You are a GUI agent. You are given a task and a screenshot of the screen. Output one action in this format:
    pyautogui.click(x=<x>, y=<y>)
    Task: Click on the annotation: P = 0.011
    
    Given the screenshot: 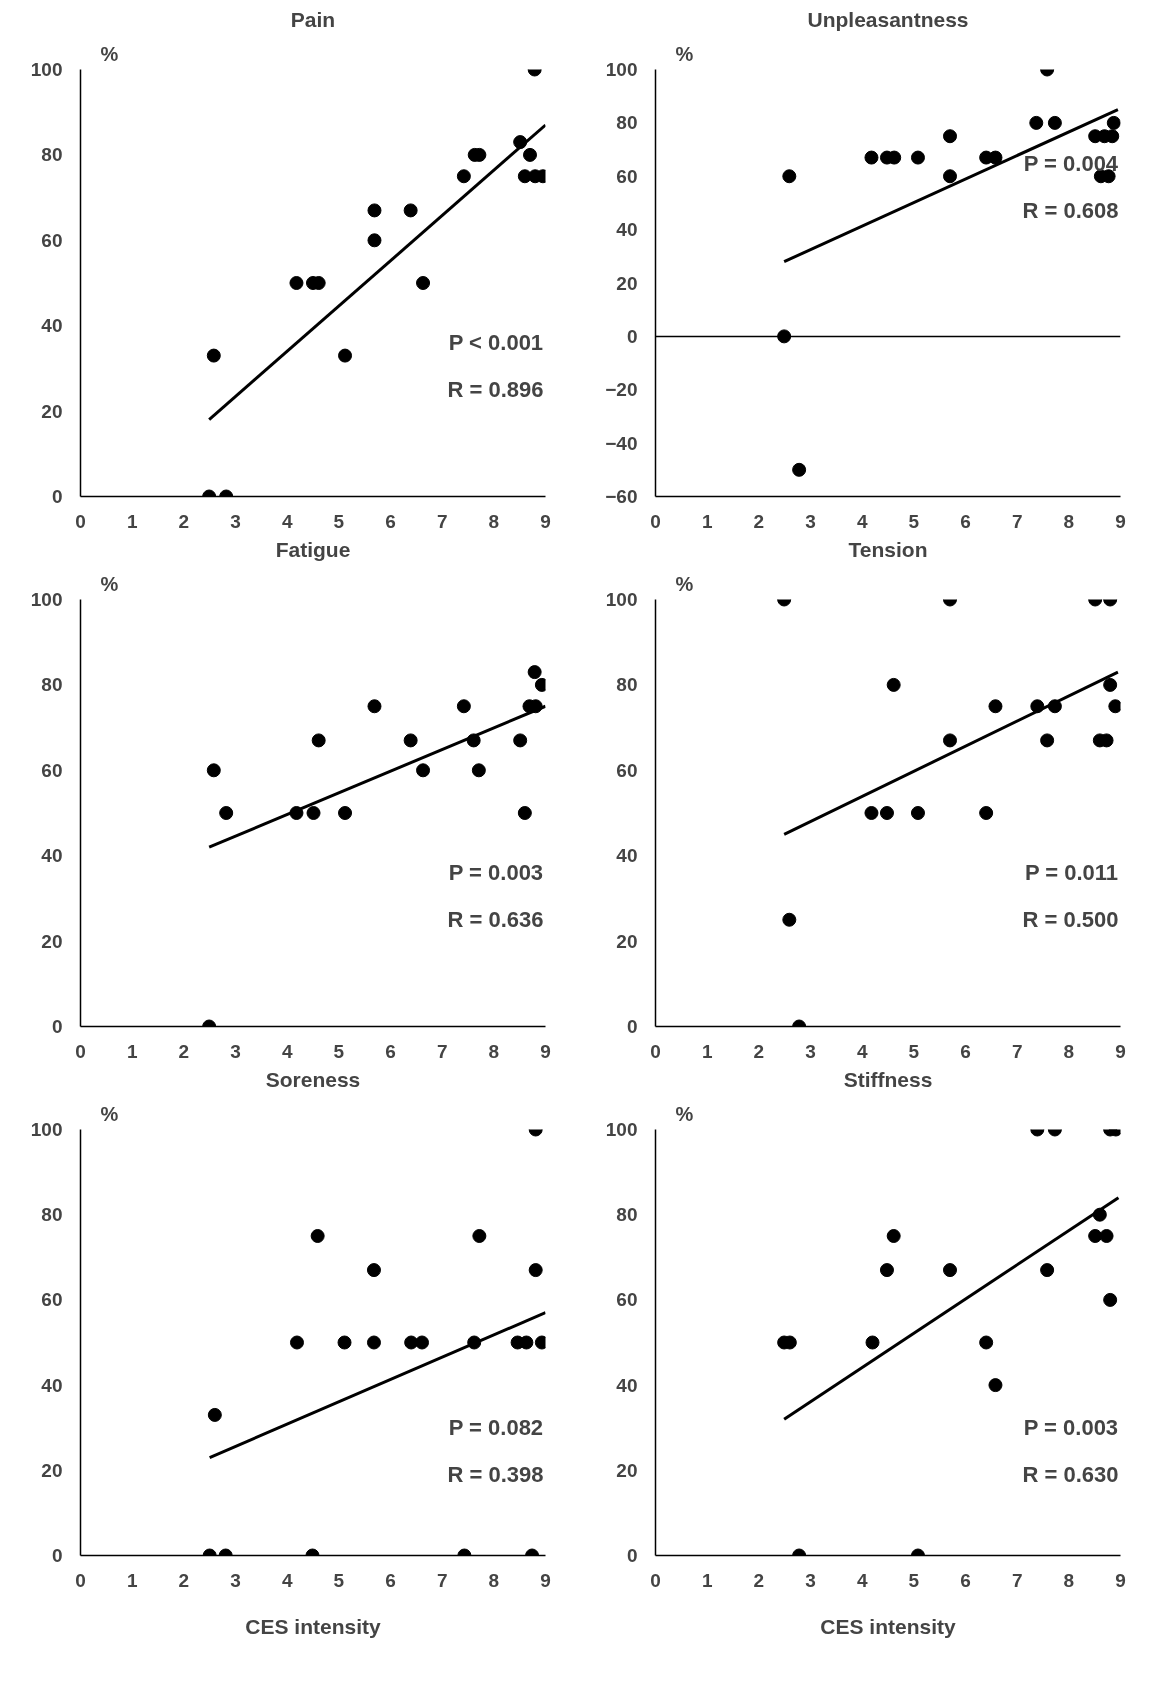 What is the action you would take?
    pyautogui.click(x=1071, y=873)
    